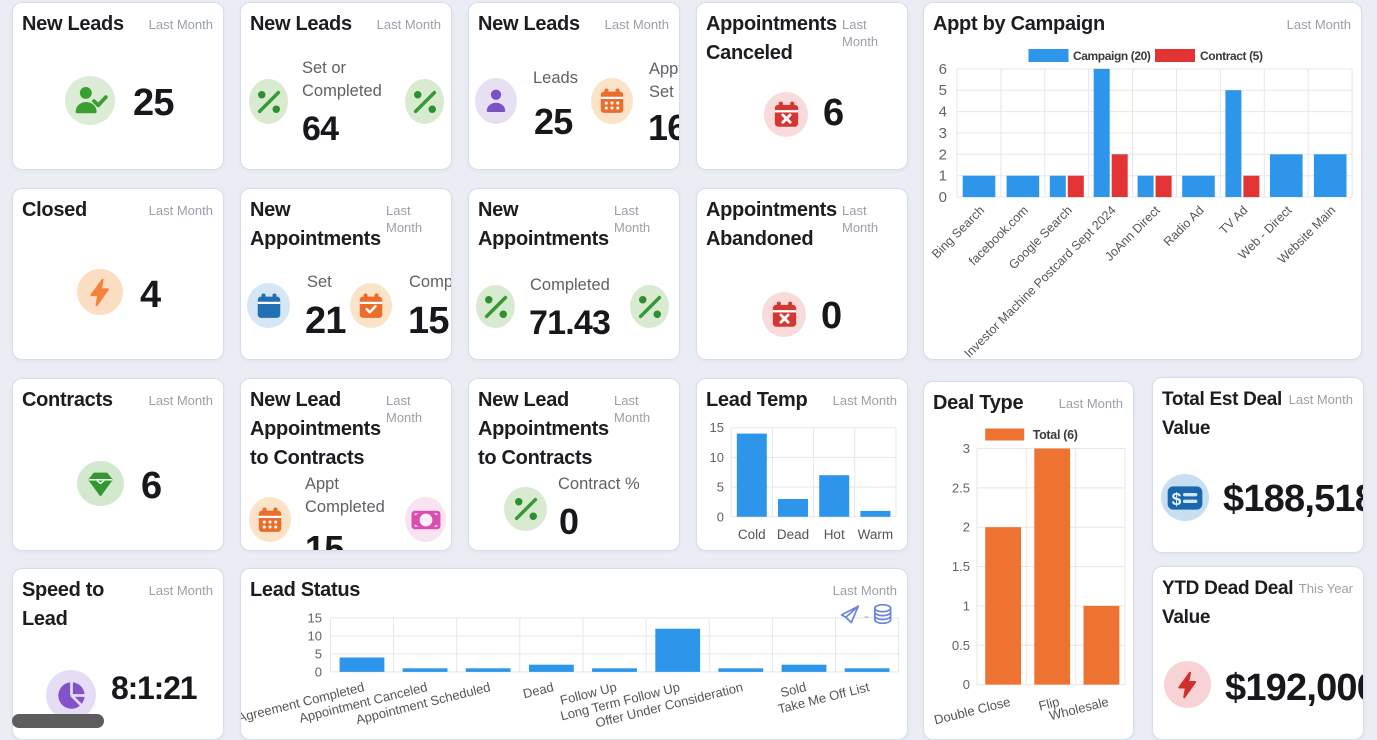  Describe the element at coordinates (1040, 281) in the screenshot. I see `svg-text:Investor Machine Postcard Sept: Investor Machine Postcard Sept 2024` at that location.